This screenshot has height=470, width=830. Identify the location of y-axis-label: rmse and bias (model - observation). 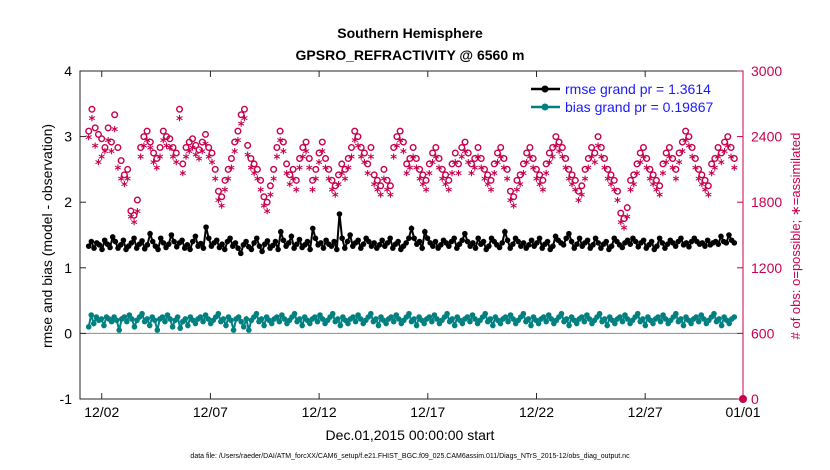
(47, 236).